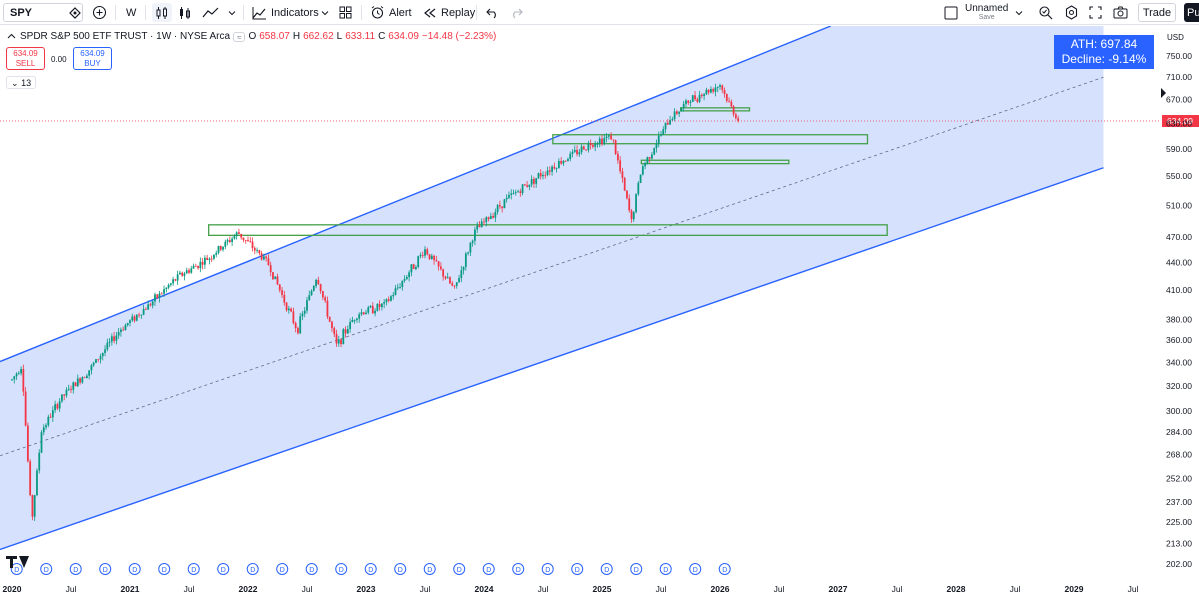  I want to click on time-tick-label: Jul, so click(425, 589).